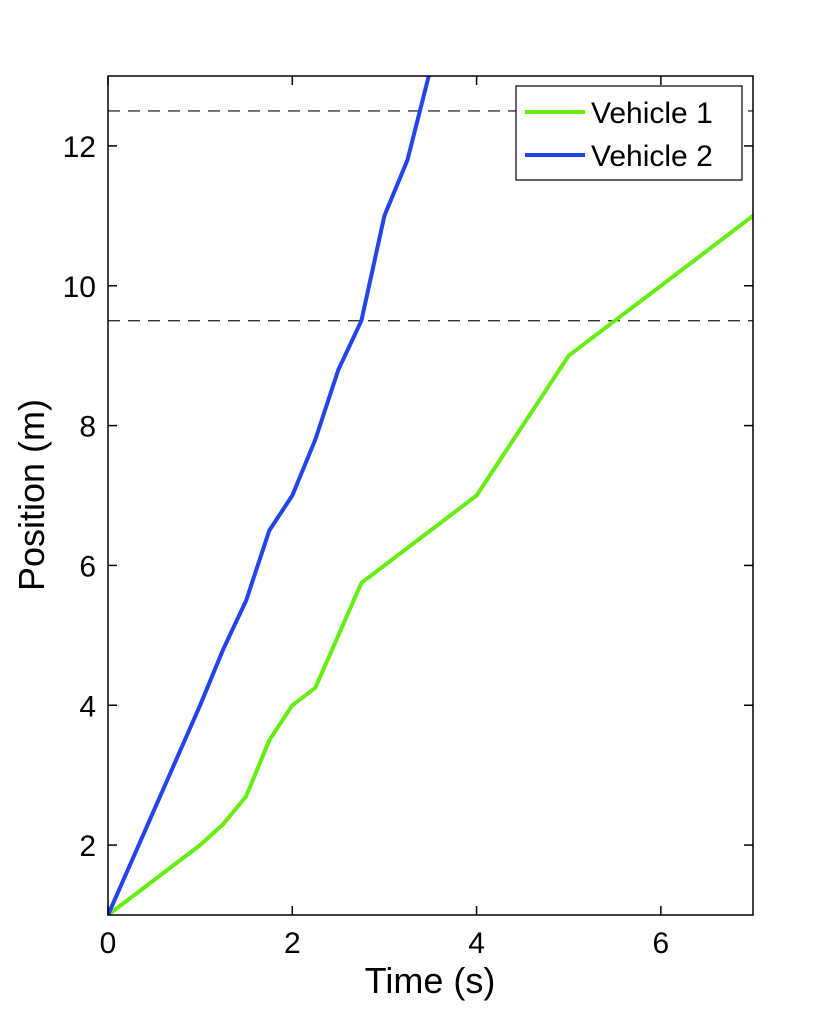 This screenshot has width=830, height=1034. I want to click on x-tick-label: 2, so click(292, 943).